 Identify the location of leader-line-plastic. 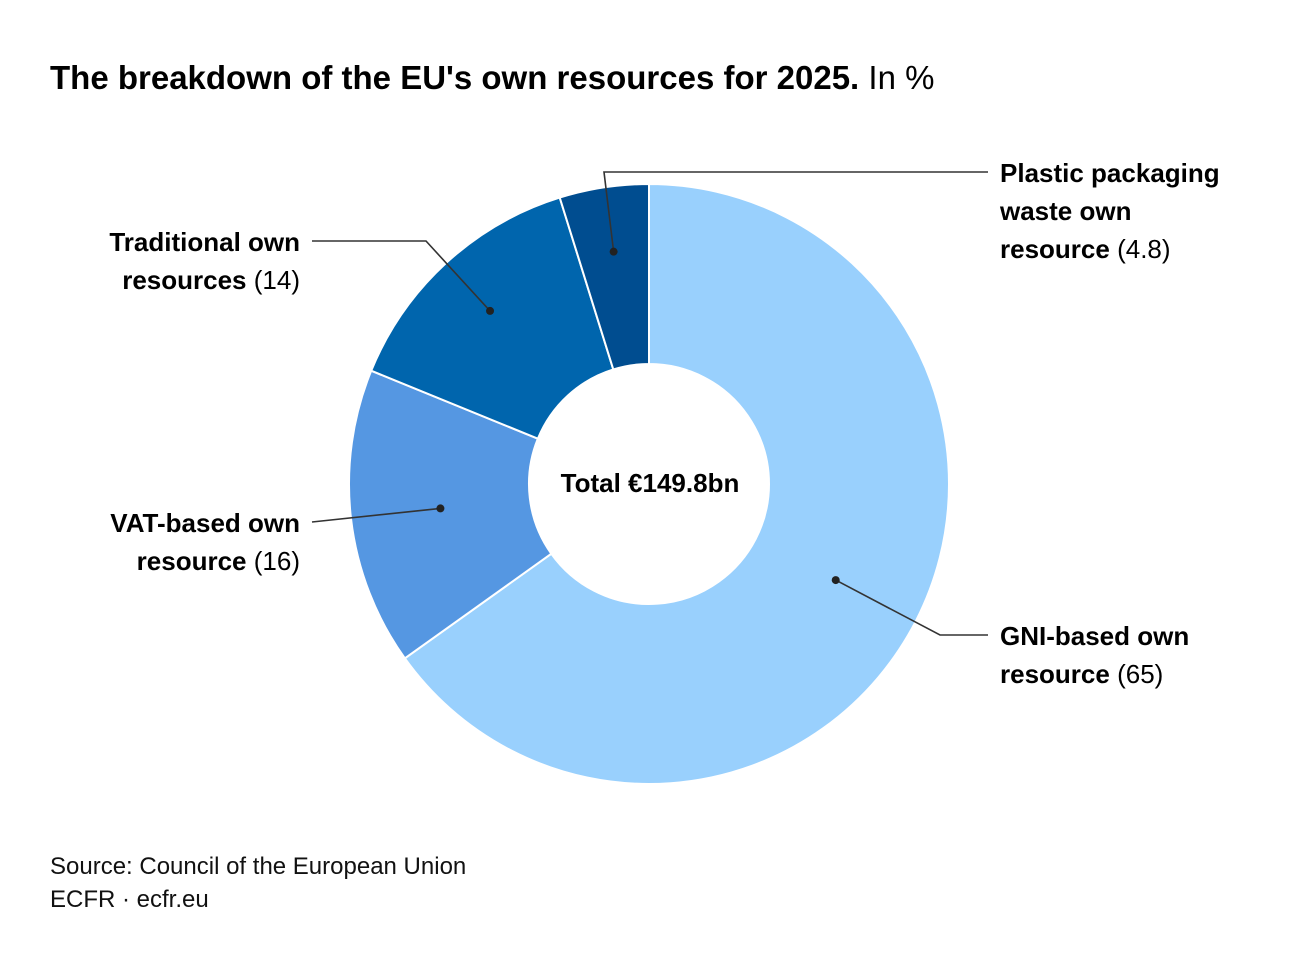
(795, 211).